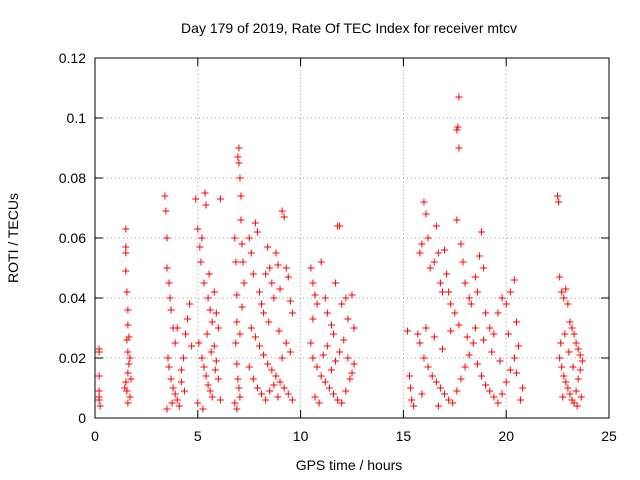  What do you see at coordinates (77, 118) in the screenshot?
I see `y-tick-label: 0.1` at bounding box center [77, 118].